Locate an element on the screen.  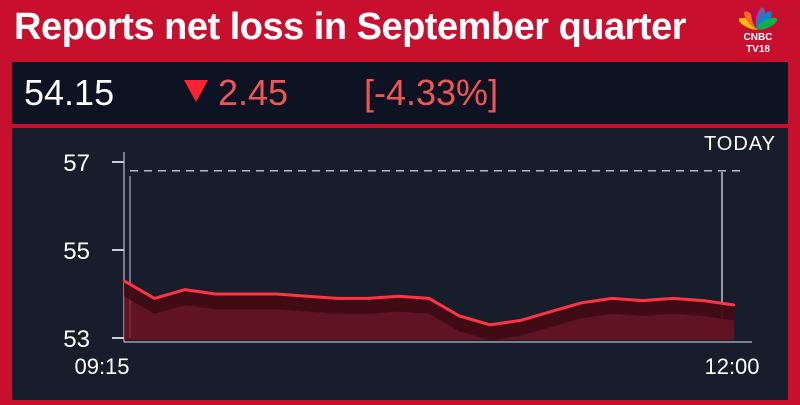
price-change: 2.45 is located at coordinates (253, 92).